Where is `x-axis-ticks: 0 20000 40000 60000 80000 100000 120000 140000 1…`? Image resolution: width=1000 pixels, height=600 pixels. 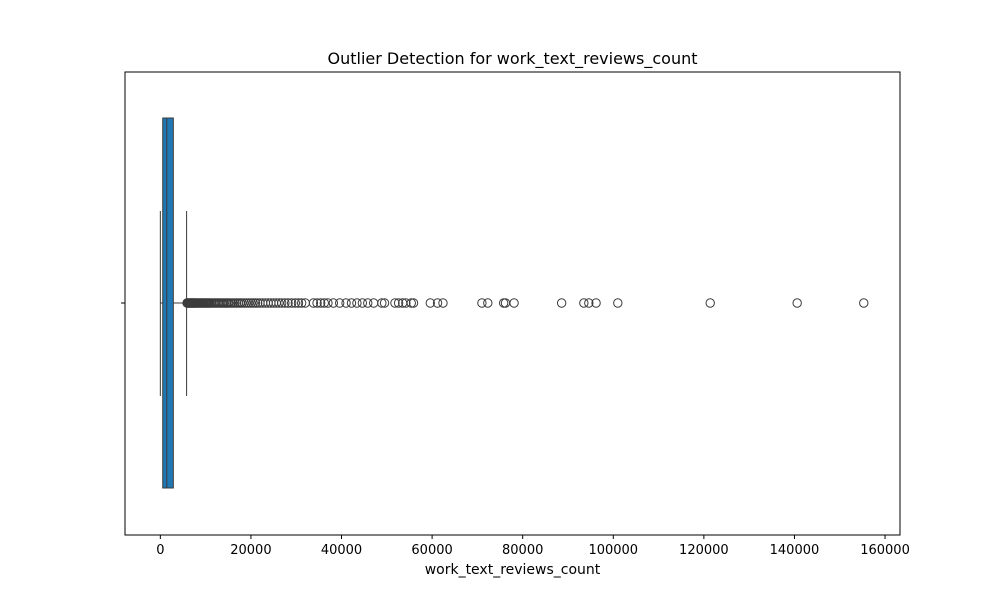 x-axis-ticks: 0 20000 40000 60000 80000 100000 120000 140000 1… is located at coordinates (533, 546).